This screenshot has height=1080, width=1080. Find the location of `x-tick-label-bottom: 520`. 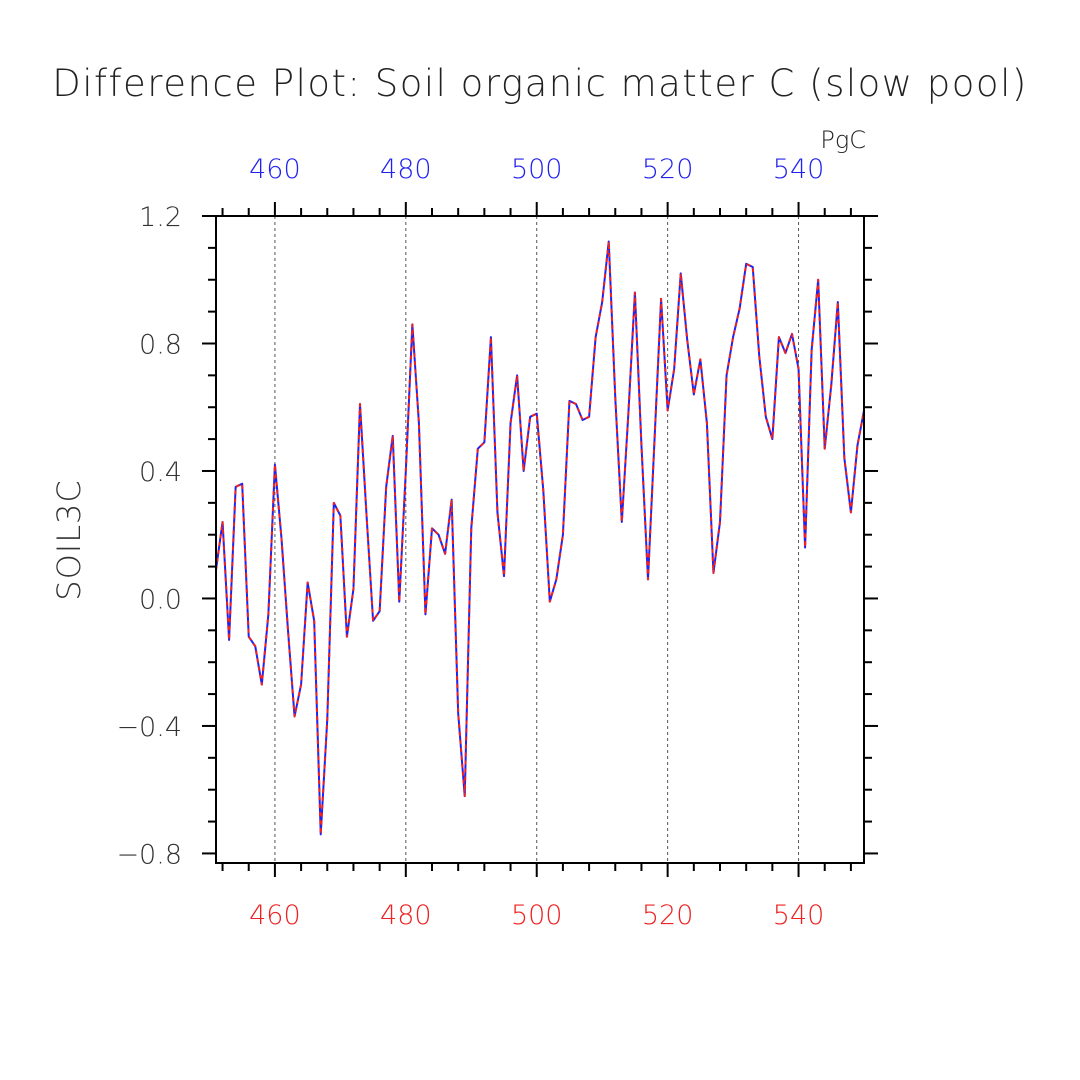

x-tick-label-bottom: 520 is located at coordinates (668, 915).